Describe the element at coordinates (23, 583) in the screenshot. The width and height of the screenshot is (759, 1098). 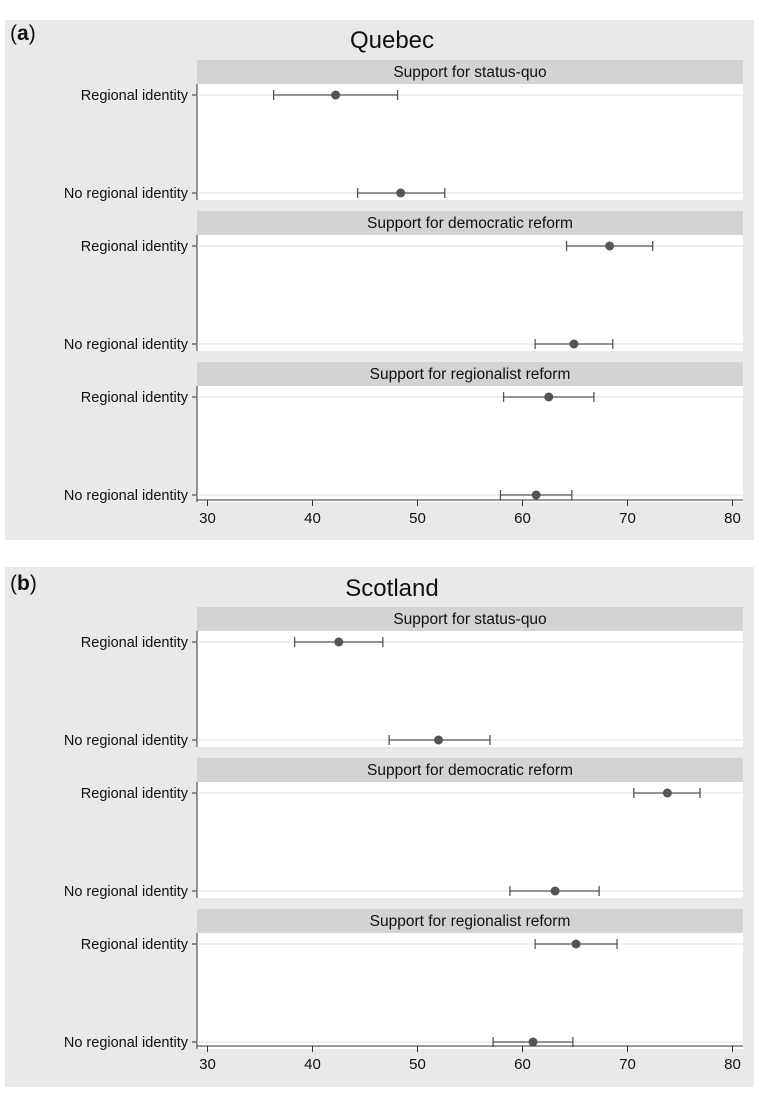
I see `panel-label: (b)` at that location.